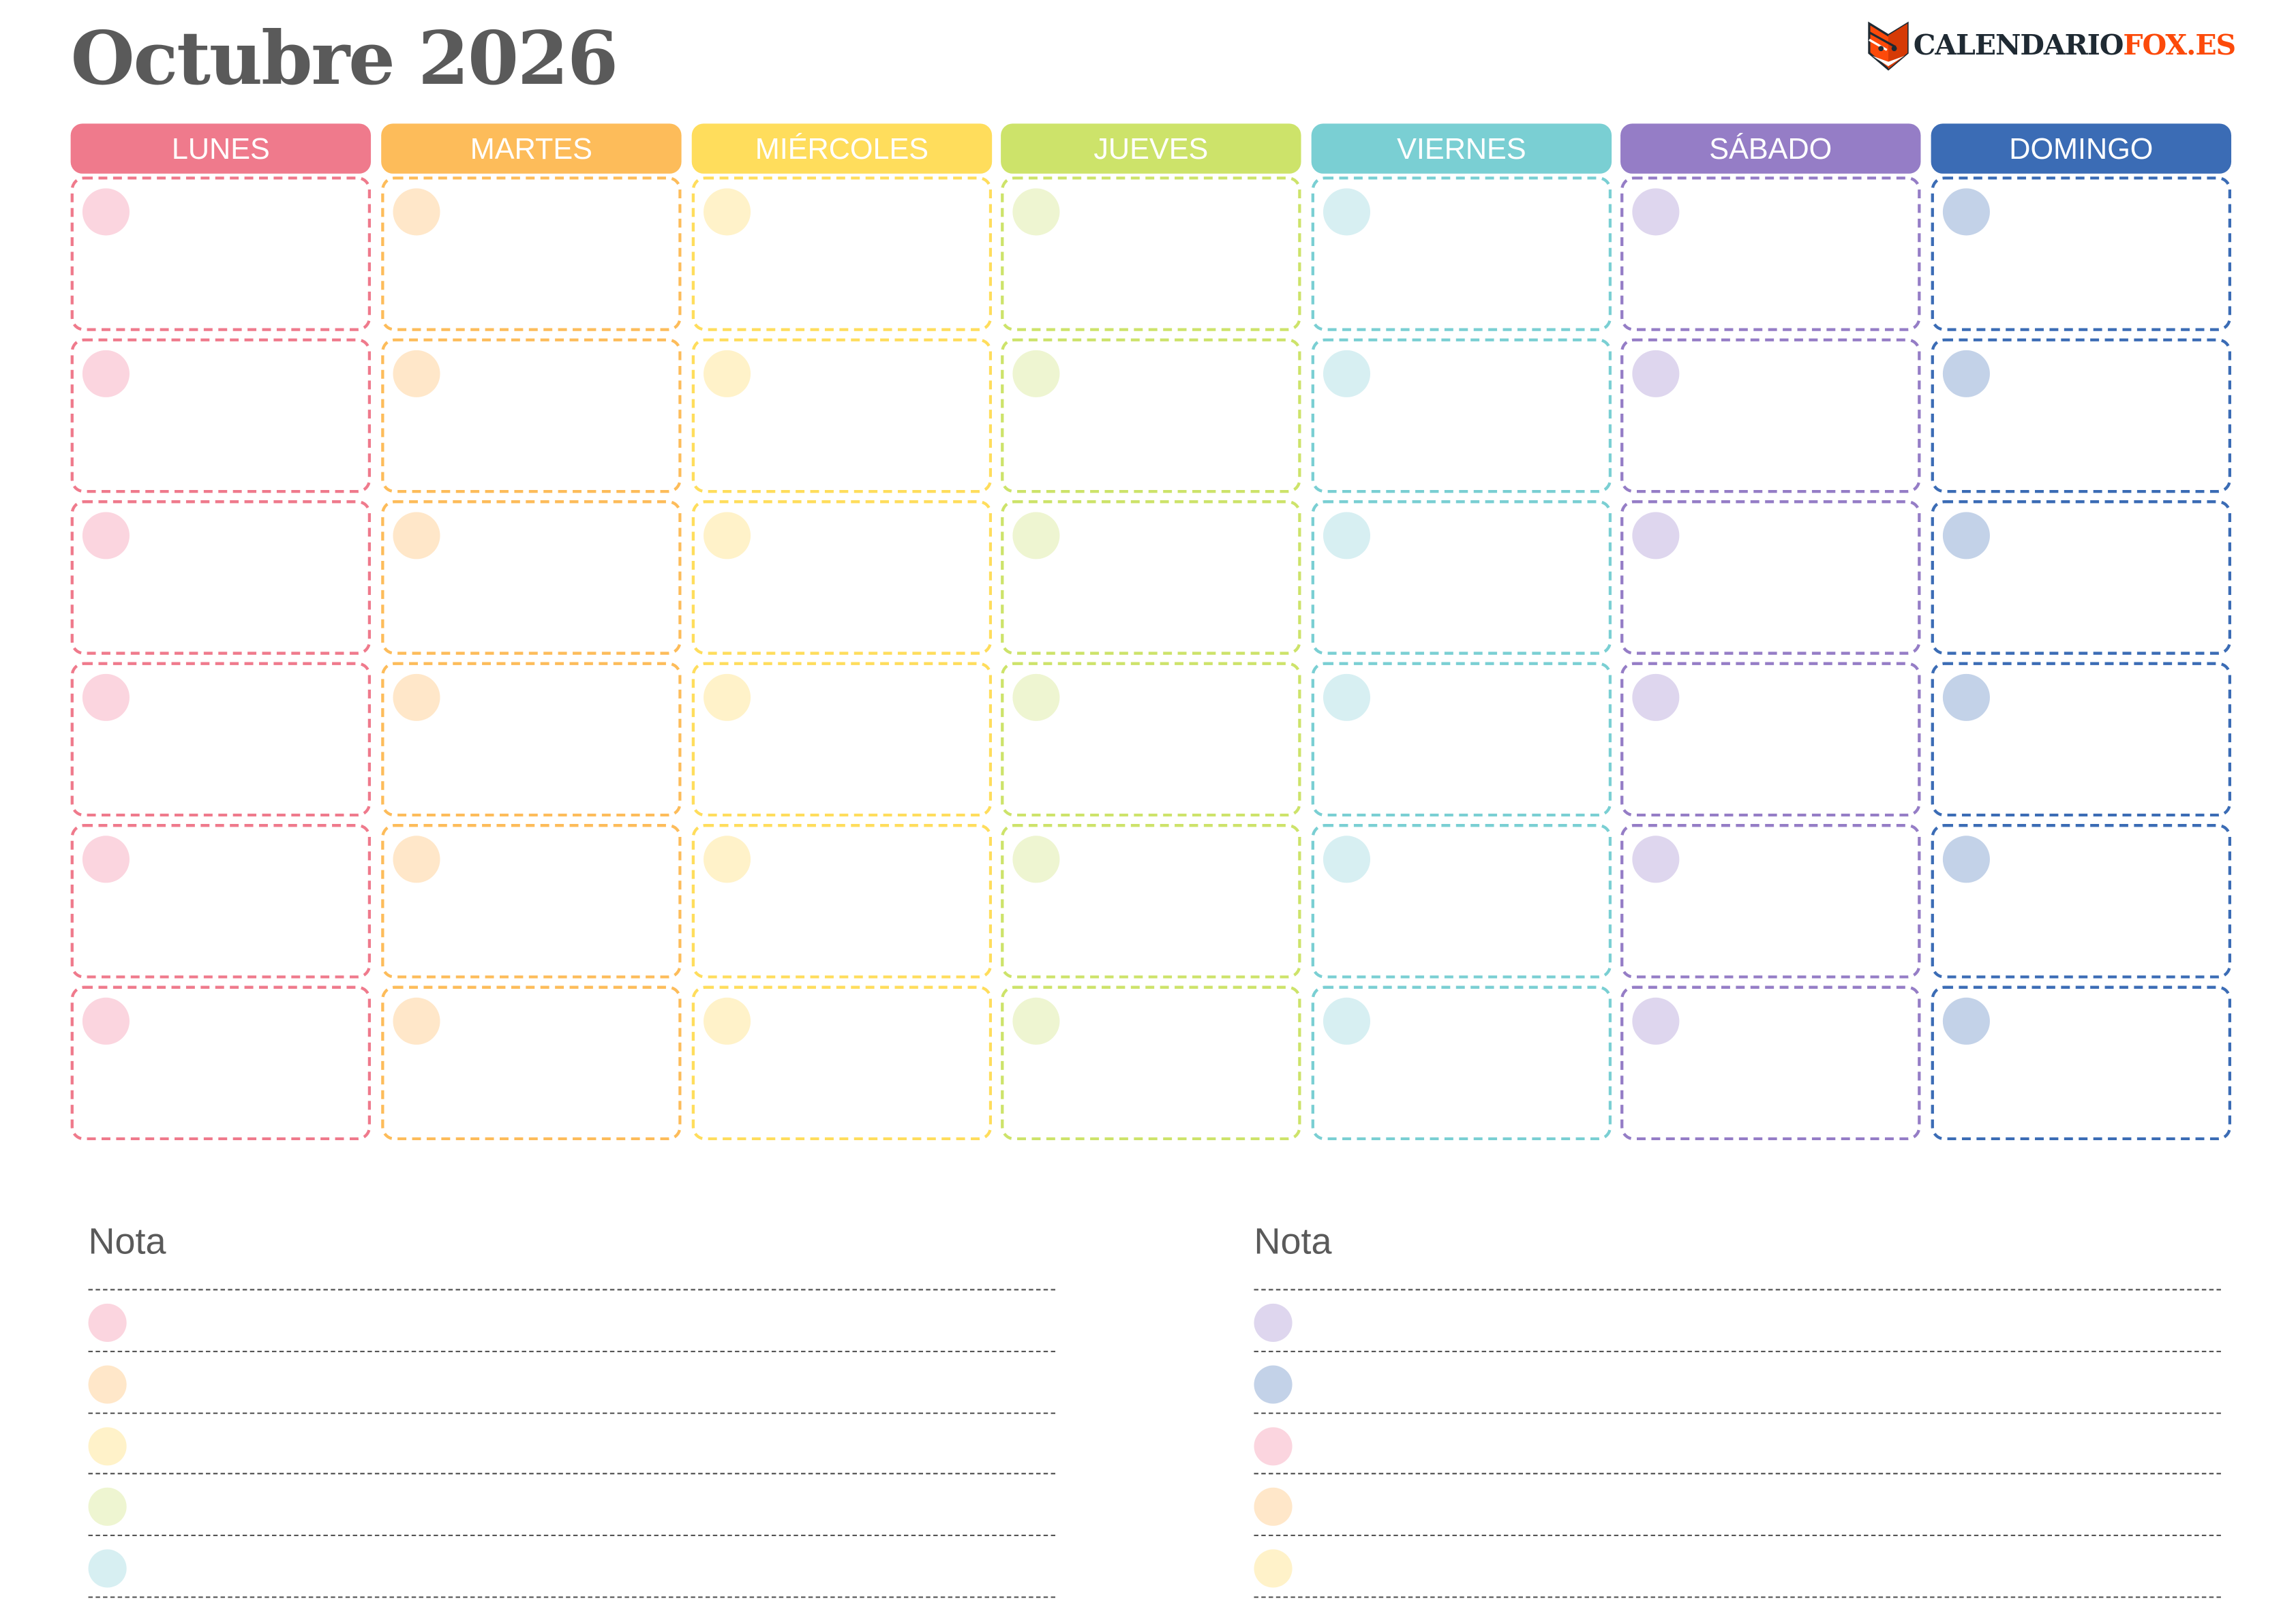 Image resolution: width=2296 pixels, height=1622 pixels. I want to click on day-header-4: VIERNES, so click(1461, 148).